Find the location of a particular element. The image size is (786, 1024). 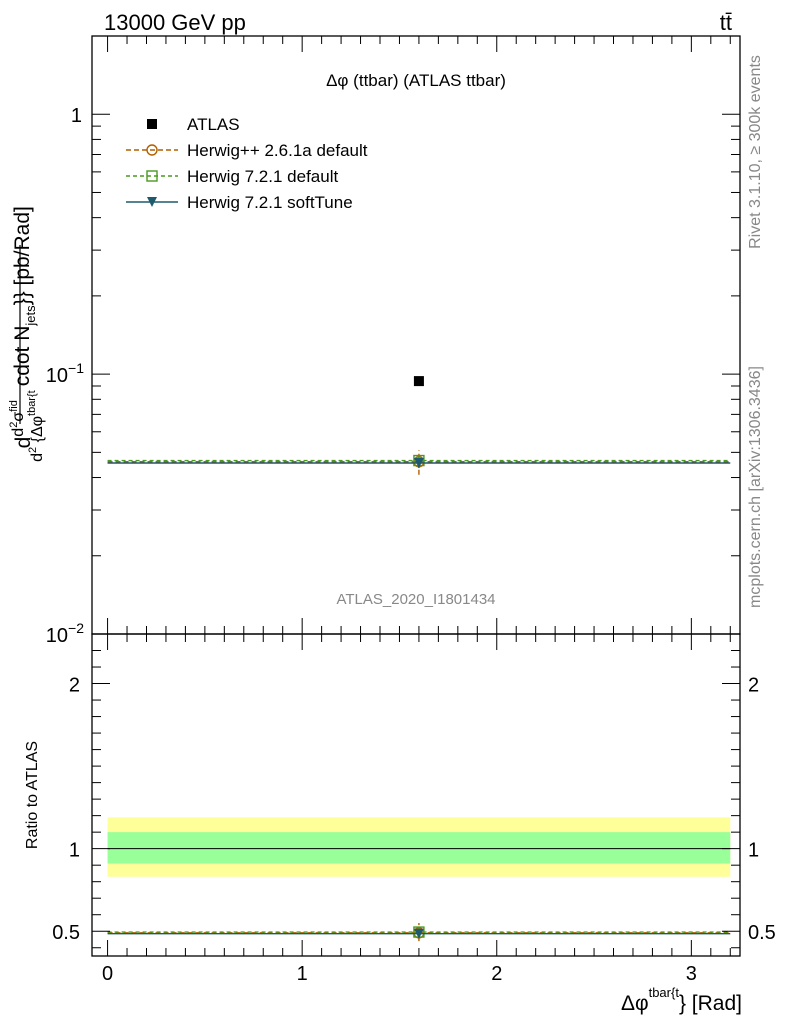

main-y-tick-exp: −1 is located at coordinates (76, 368).